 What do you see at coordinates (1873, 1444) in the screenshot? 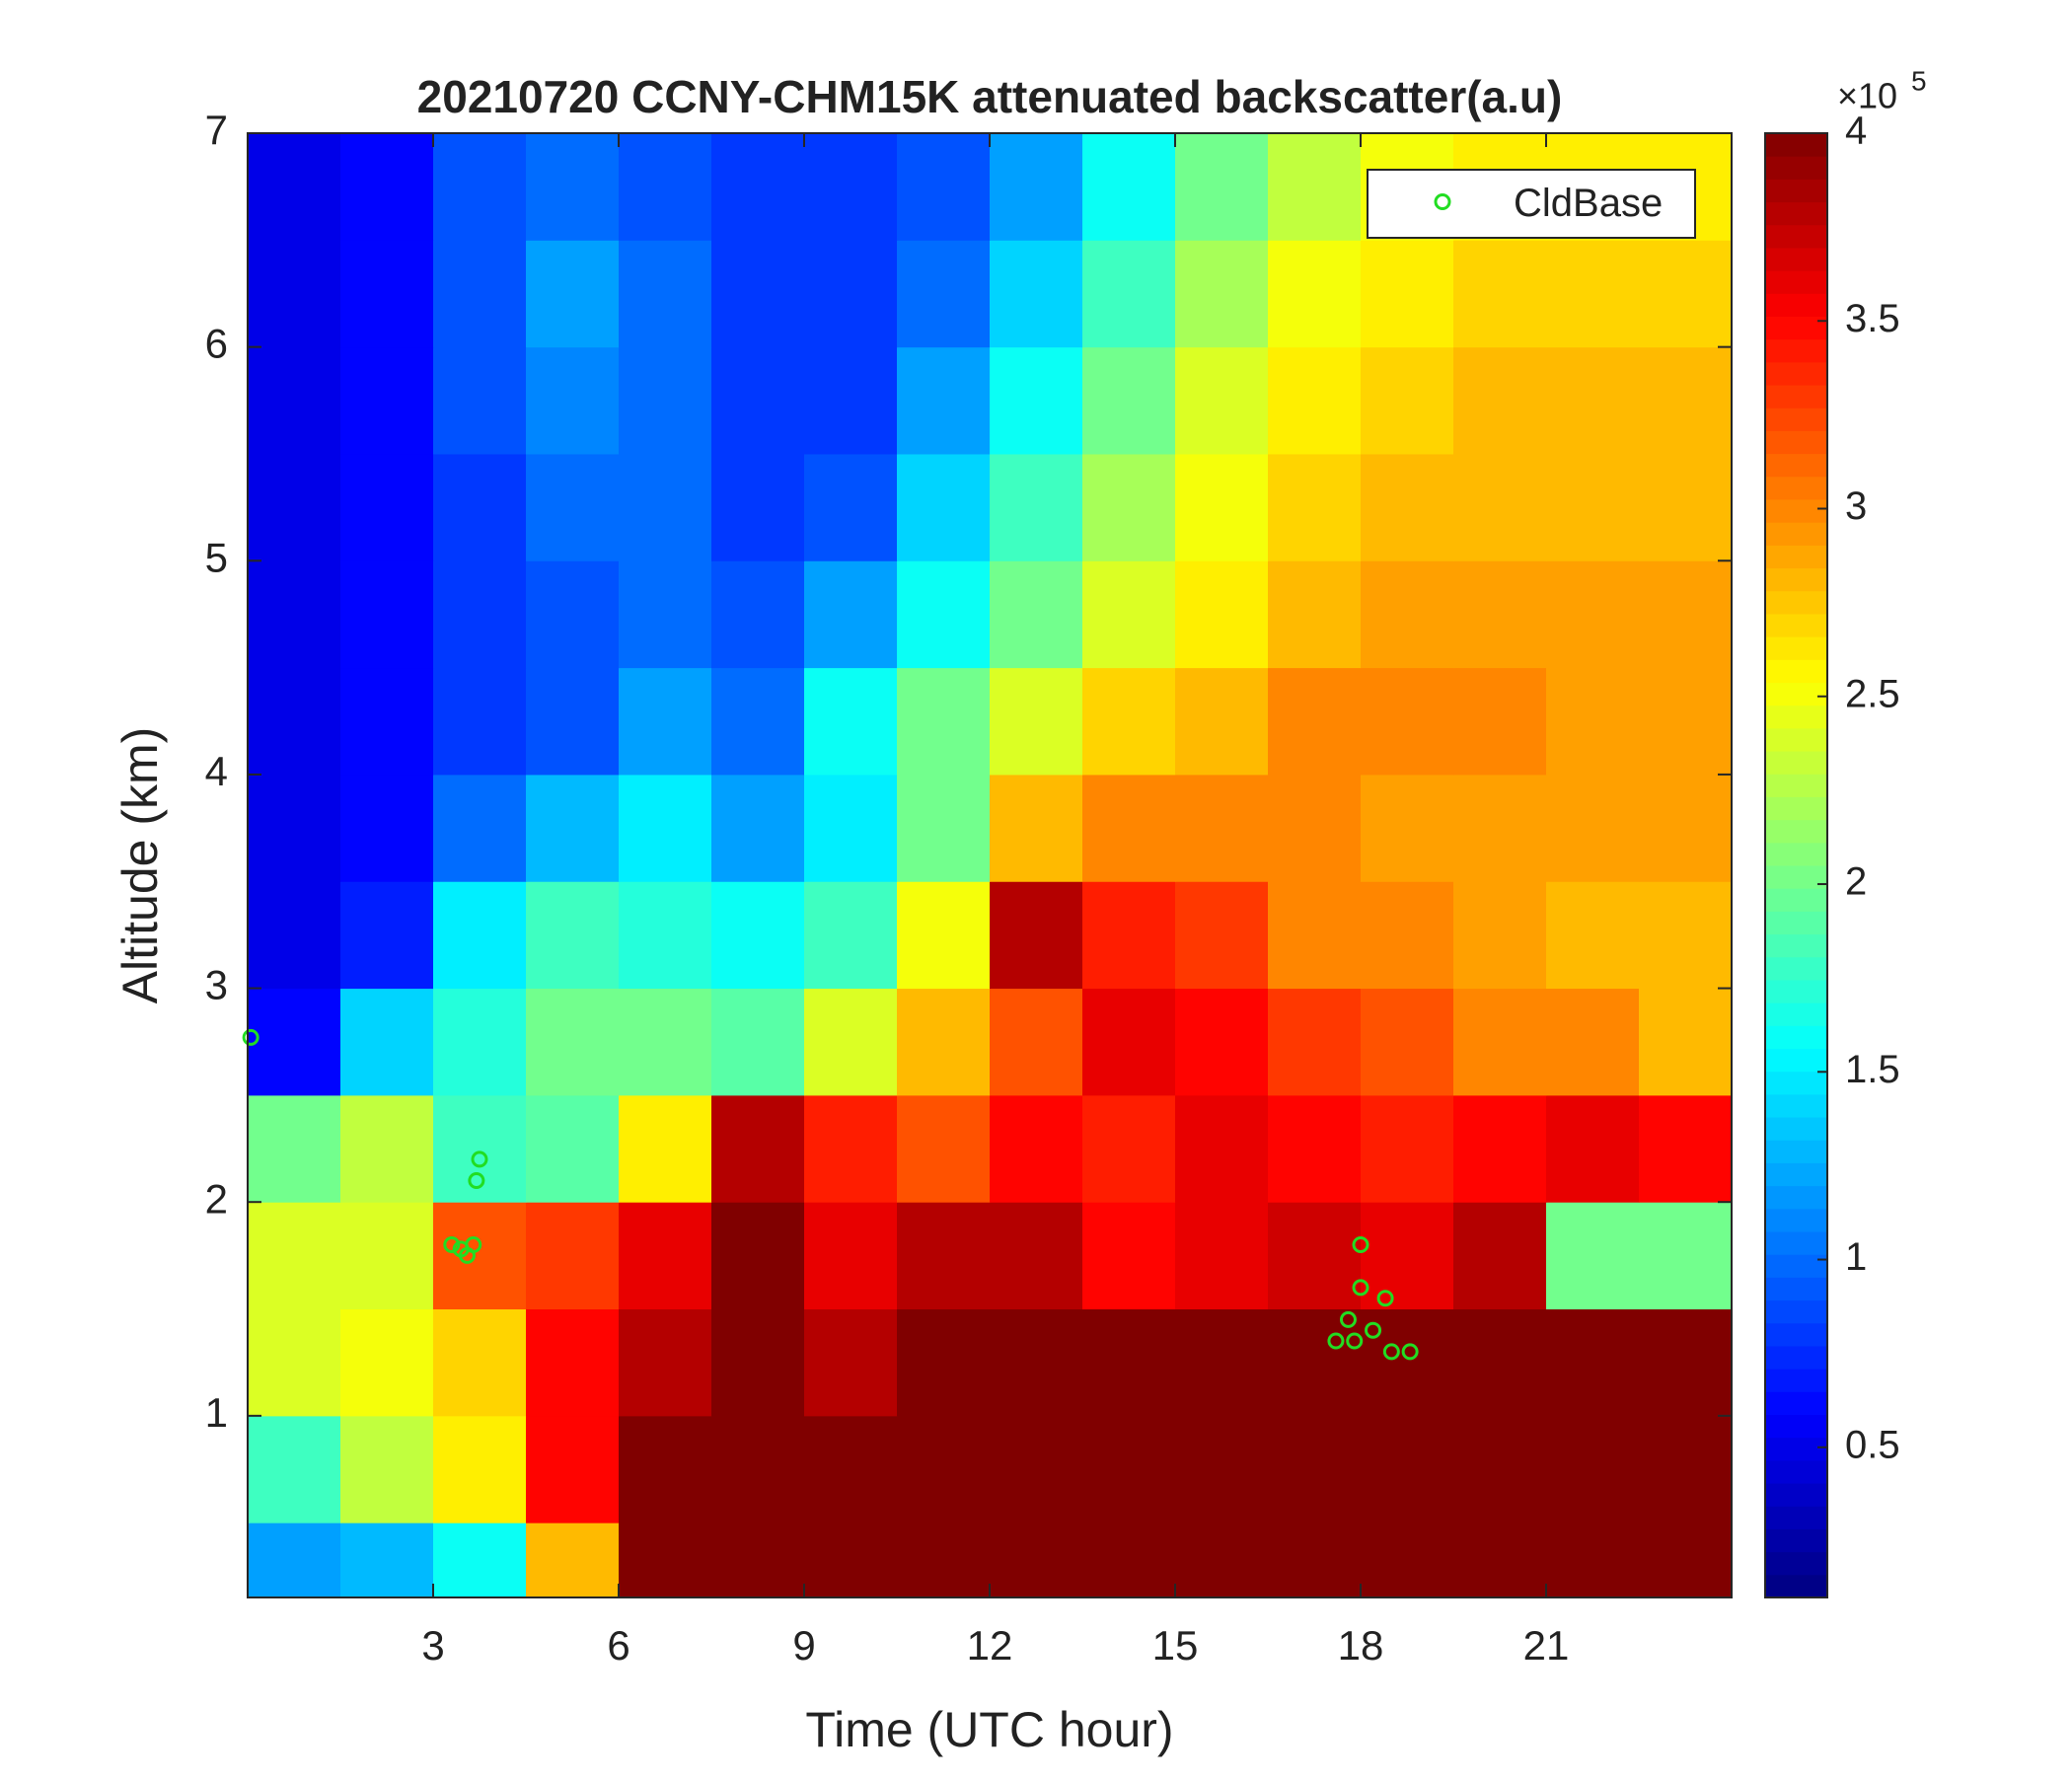
I see `colorbar-tick-label: 0.5` at bounding box center [1873, 1444].